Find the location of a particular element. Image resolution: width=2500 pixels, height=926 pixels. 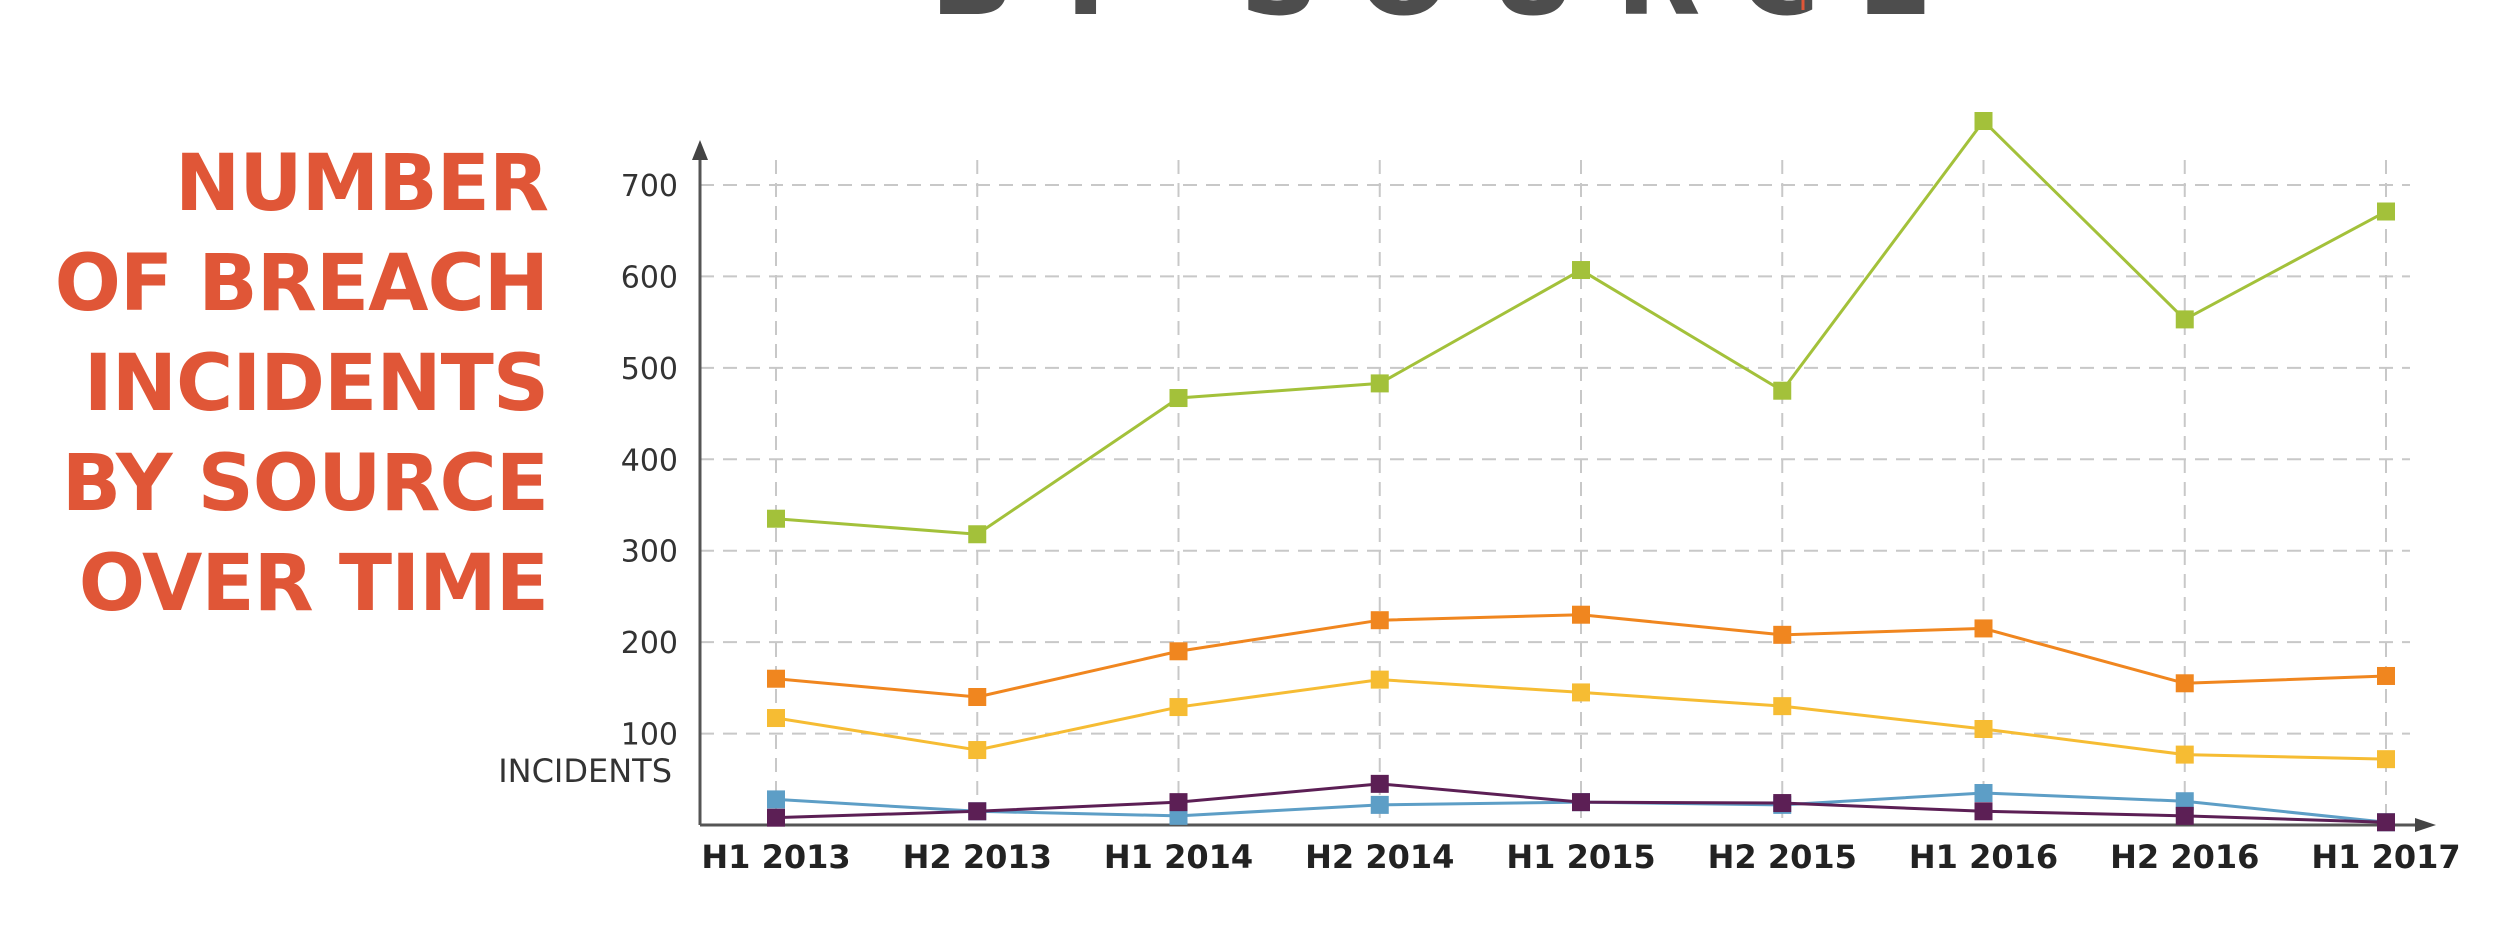

y-tick-label: 400 is located at coordinates (649, 460).